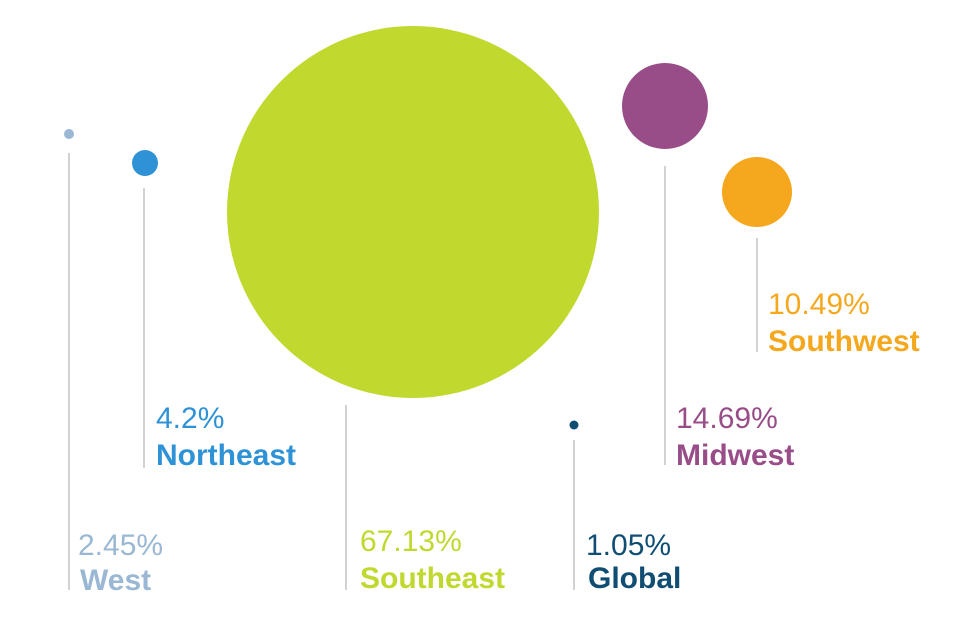 The height and width of the screenshot is (625, 969). I want to click on series-midwest: 14.69% Midwest, so click(708, 267).